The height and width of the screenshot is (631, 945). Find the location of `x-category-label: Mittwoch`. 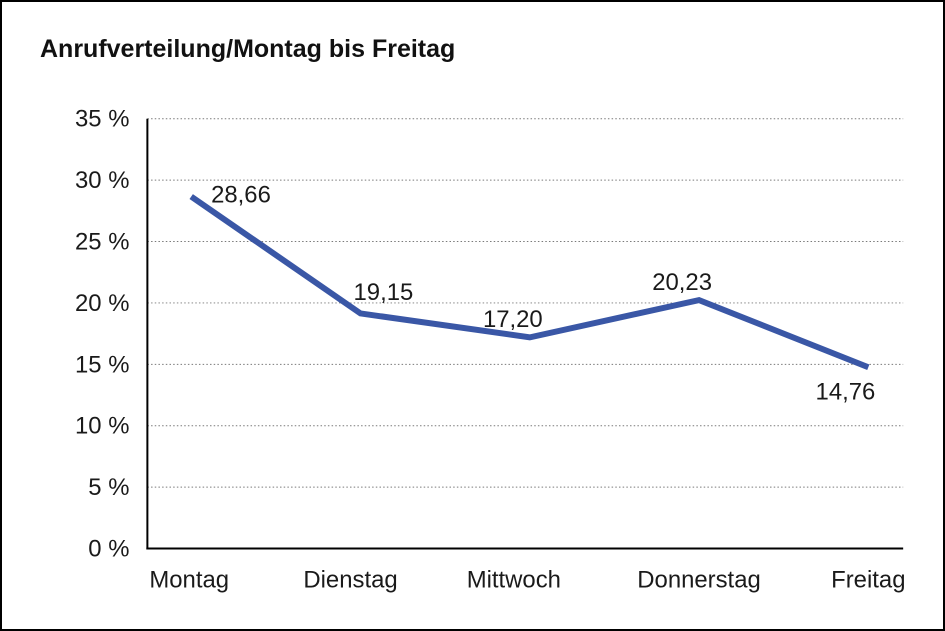

x-category-label: Mittwoch is located at coordinates (514, 579).